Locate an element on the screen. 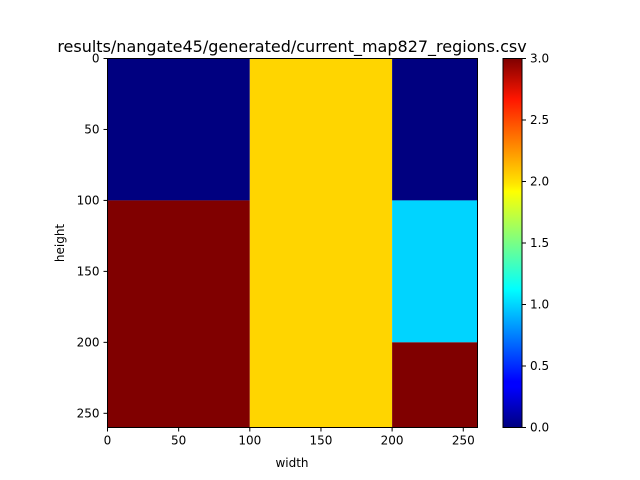  colorbar-tick-label: 2.0 is located at coordinates (539, 182).